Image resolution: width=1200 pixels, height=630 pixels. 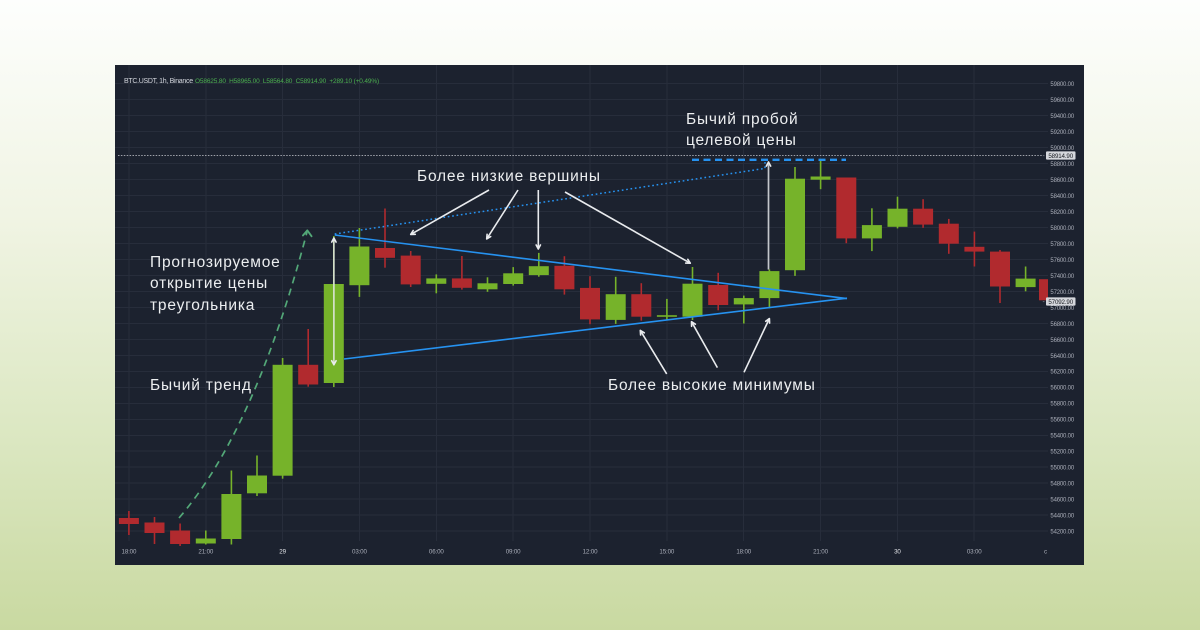 What do you see at coordinates (513, 551) in the screenshot?
I see `svg-text: 09:00` at bounding box center [513, 551].